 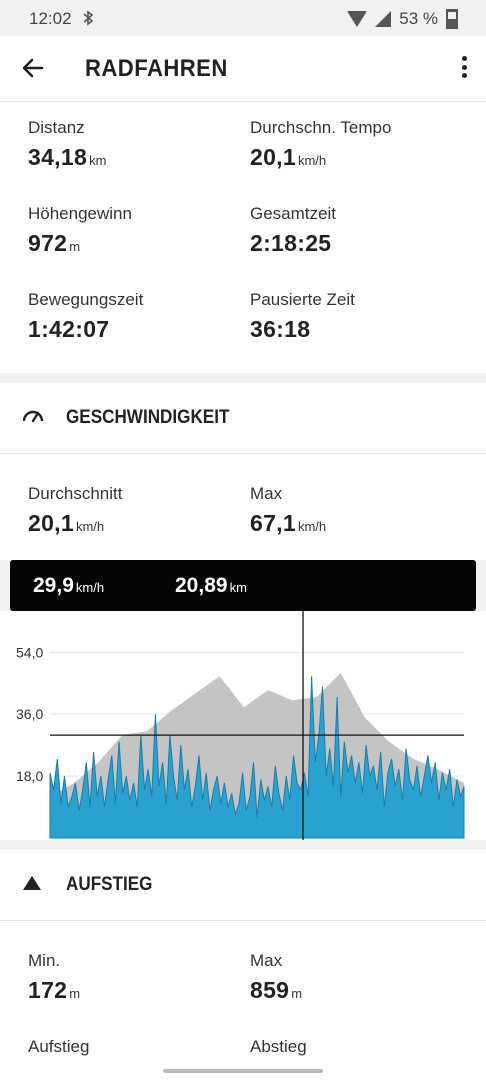 I want to click on mountain-icon, so click(x=32, y=885).